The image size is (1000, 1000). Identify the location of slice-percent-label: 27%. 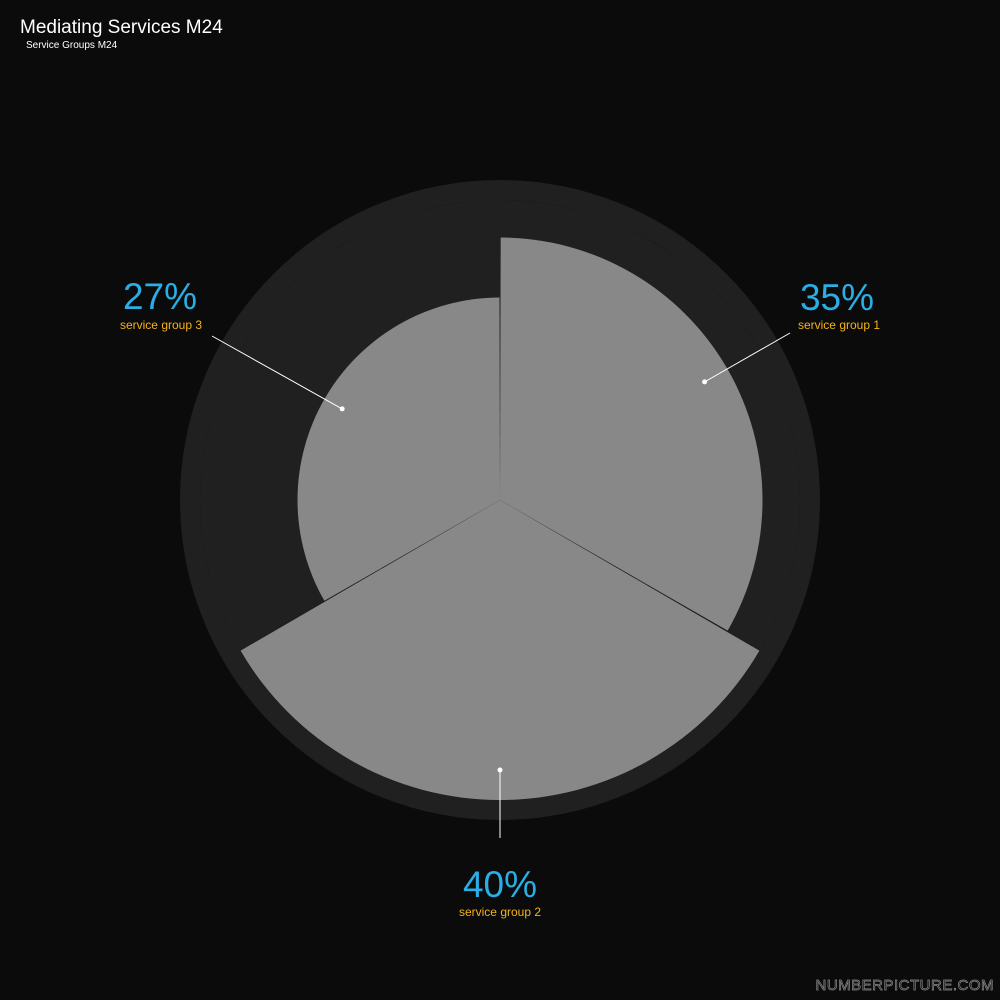
(160, 296).